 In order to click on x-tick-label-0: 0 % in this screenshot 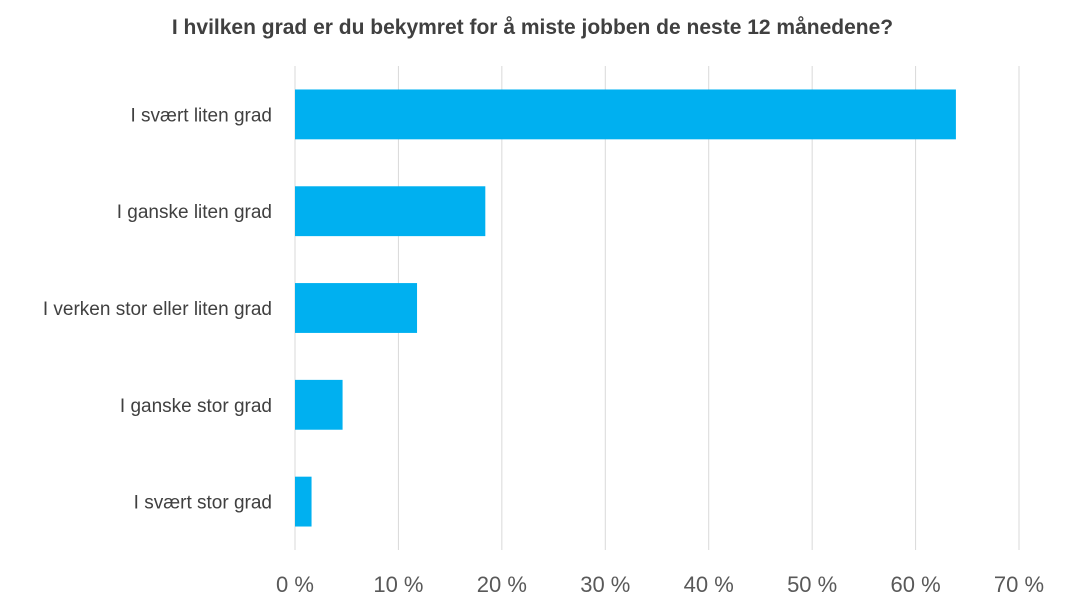, I will do `click(295, 584)`.